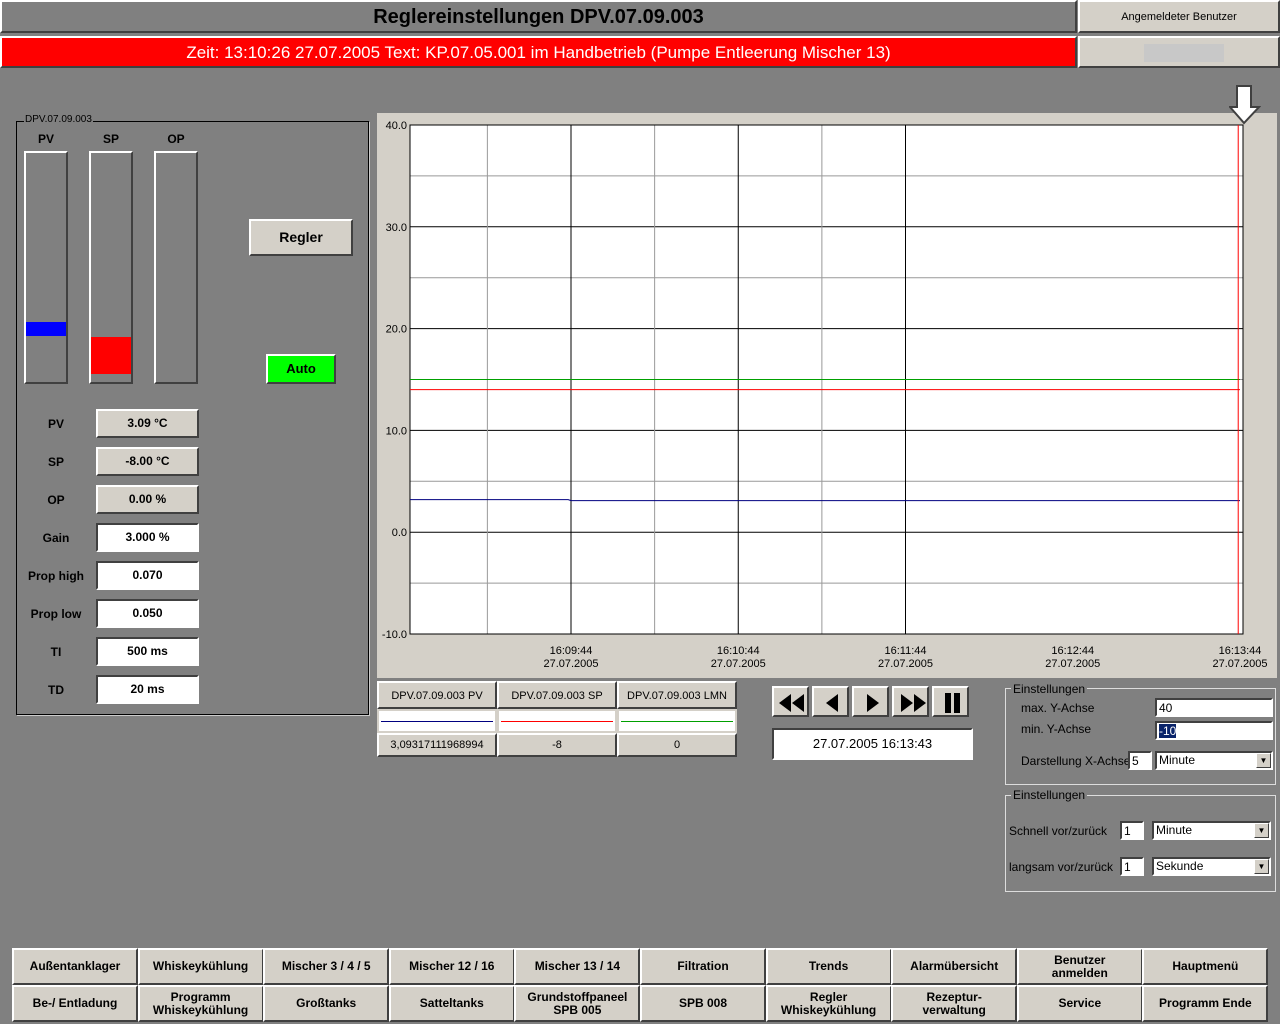 Image resolution: width=1280 pixels, height=1024 pixels. I want to click on field-value-op: 0.00 %, so click(147, 499).